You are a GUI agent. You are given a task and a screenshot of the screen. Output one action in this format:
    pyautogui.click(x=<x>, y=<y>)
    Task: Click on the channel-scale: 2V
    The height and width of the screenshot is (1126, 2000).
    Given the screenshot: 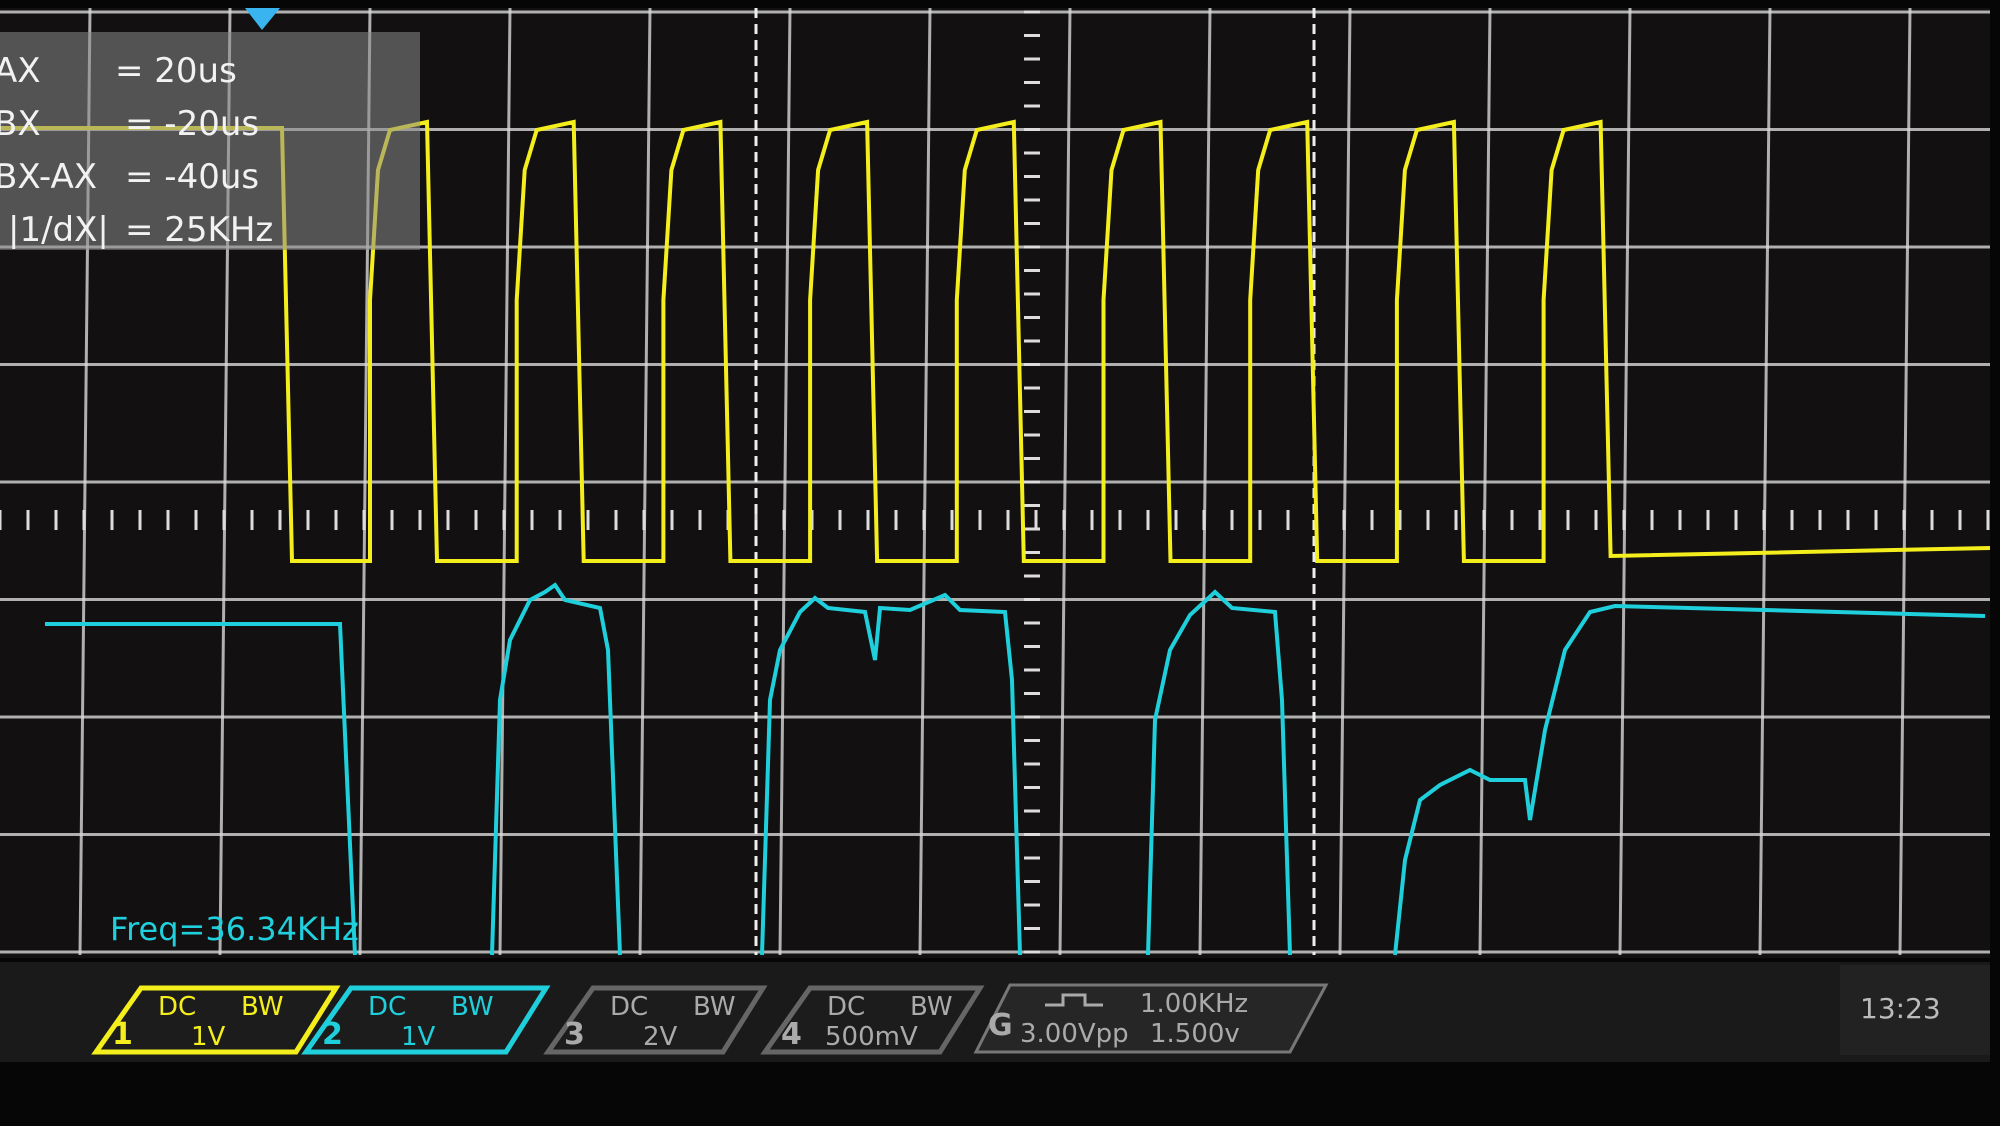 What is the action you would take?
    pyautogui.click(x=660, y=1037)
    